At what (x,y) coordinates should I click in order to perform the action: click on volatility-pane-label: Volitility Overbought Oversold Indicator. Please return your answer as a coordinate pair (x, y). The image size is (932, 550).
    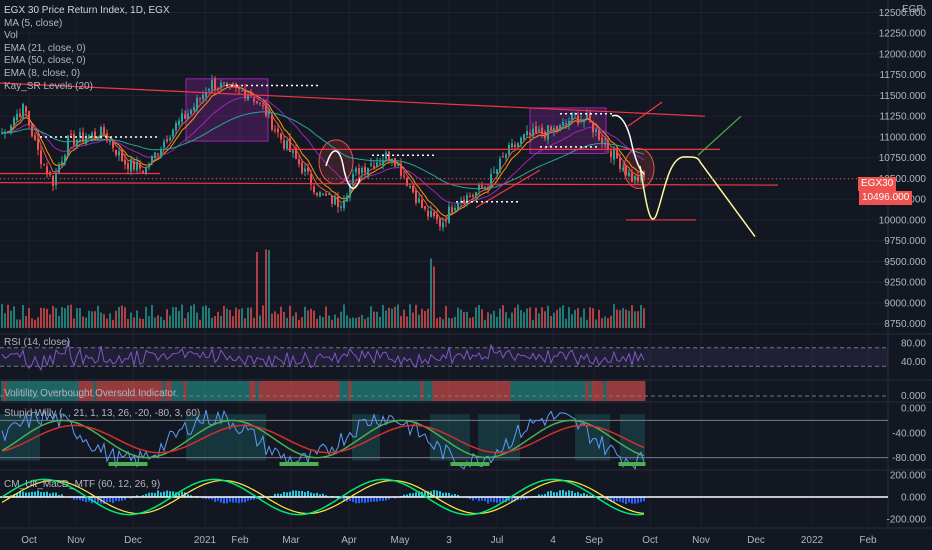
    Looking at the image, I should click on (90, 393).